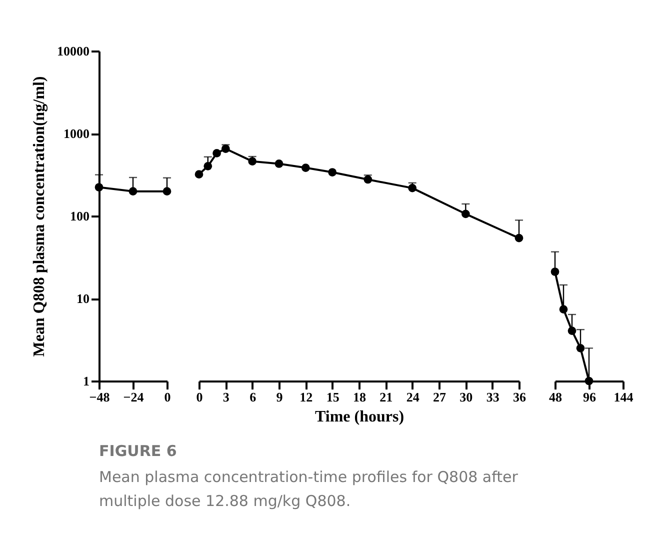  Describe the element at coordinates (133, 397) in the screenshot. I see `x-tick-label: −24` at that location.